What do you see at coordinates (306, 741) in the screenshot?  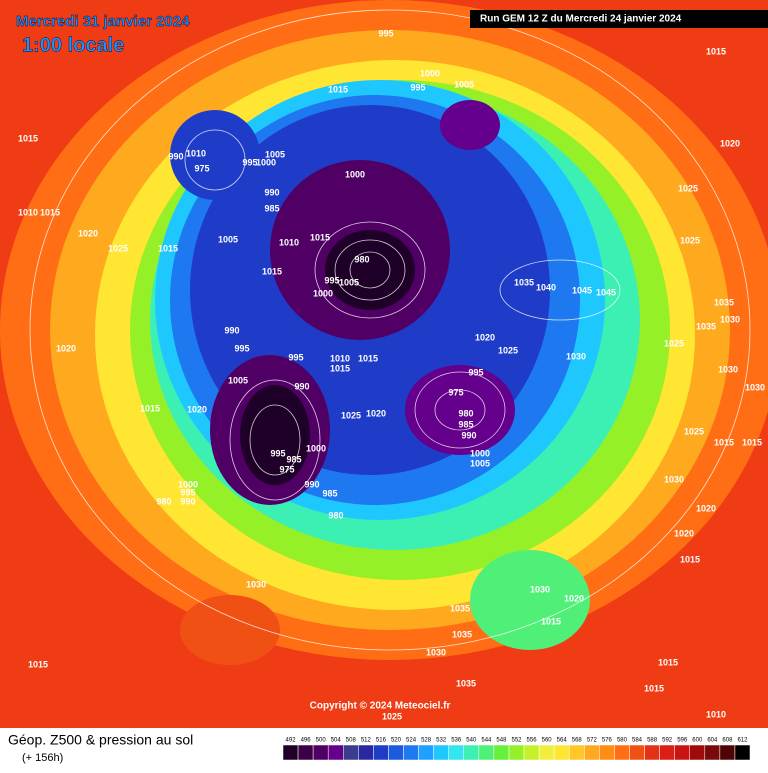 I see `legend-label: 496` at bounding box center [306, 741].